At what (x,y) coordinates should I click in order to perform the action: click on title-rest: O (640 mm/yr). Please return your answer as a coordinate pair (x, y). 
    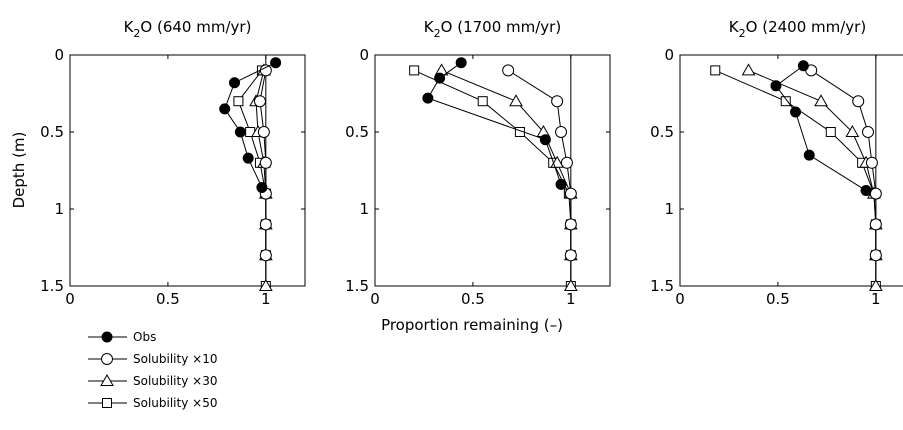
    Looking at the image, I should click on (195, 27).